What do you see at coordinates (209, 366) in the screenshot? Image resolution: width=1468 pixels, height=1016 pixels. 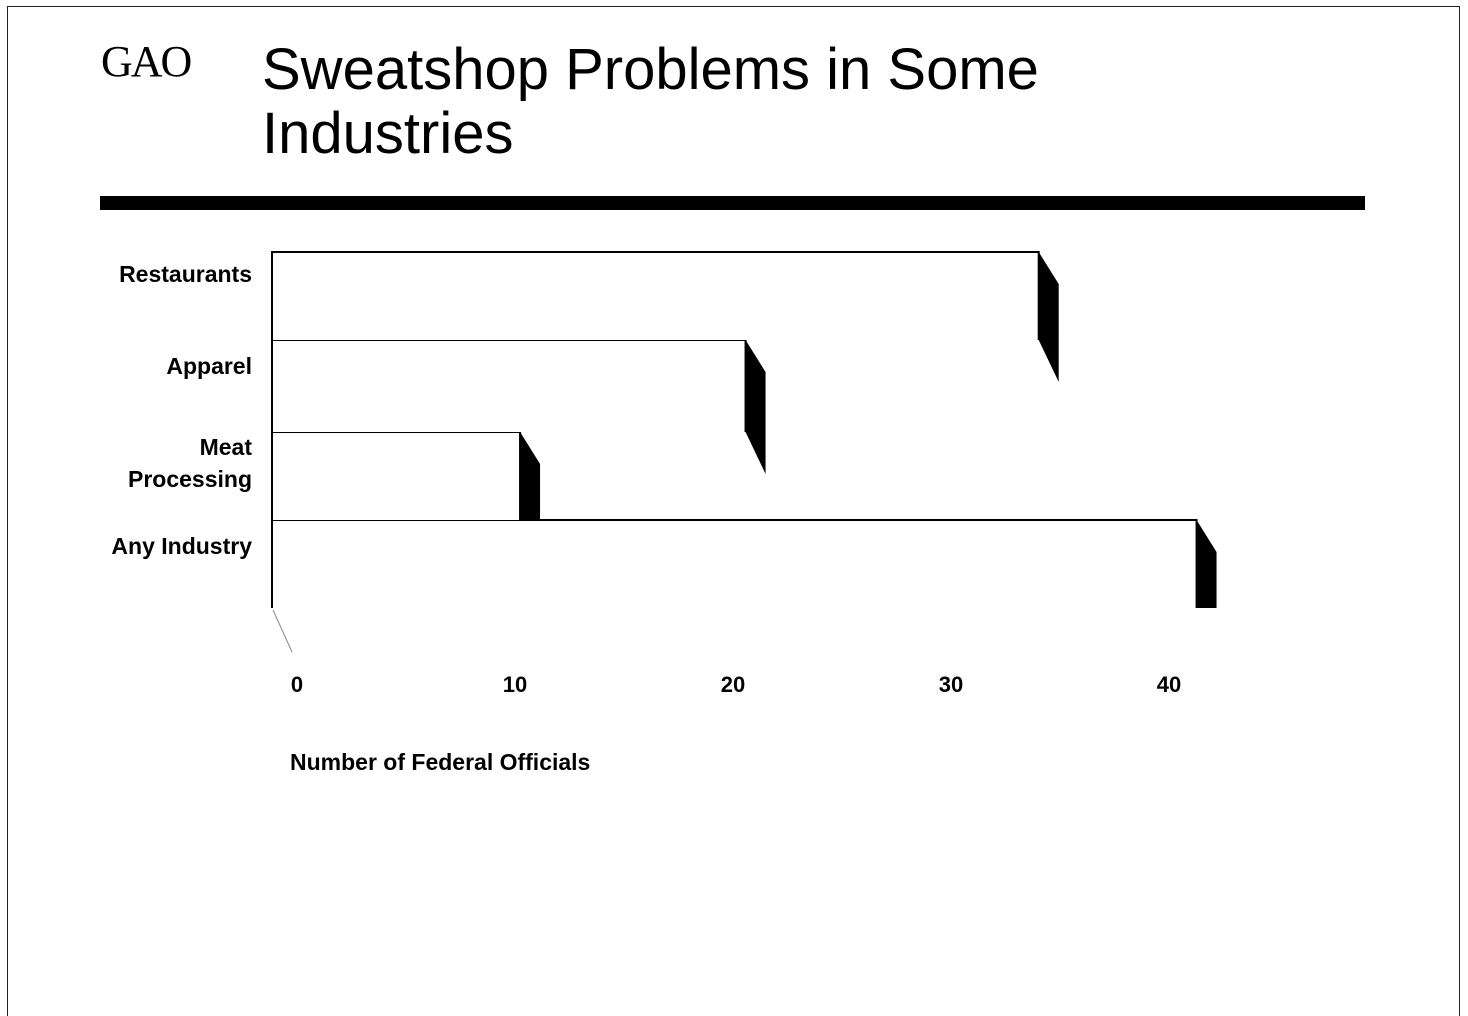 I see `category-label: Apparel` at bounding box center [209, 366].